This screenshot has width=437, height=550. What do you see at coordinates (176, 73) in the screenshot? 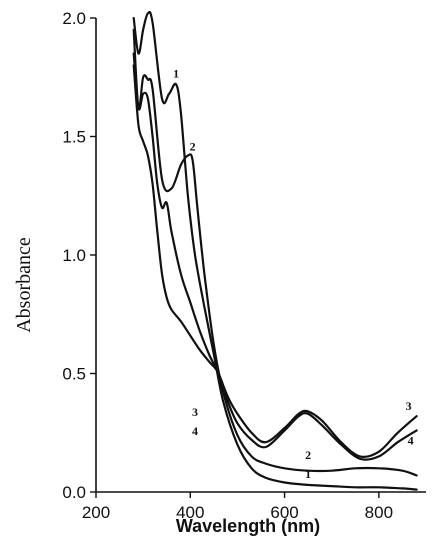
I see `series-1-label: 1` at bounding box center [176, 73].